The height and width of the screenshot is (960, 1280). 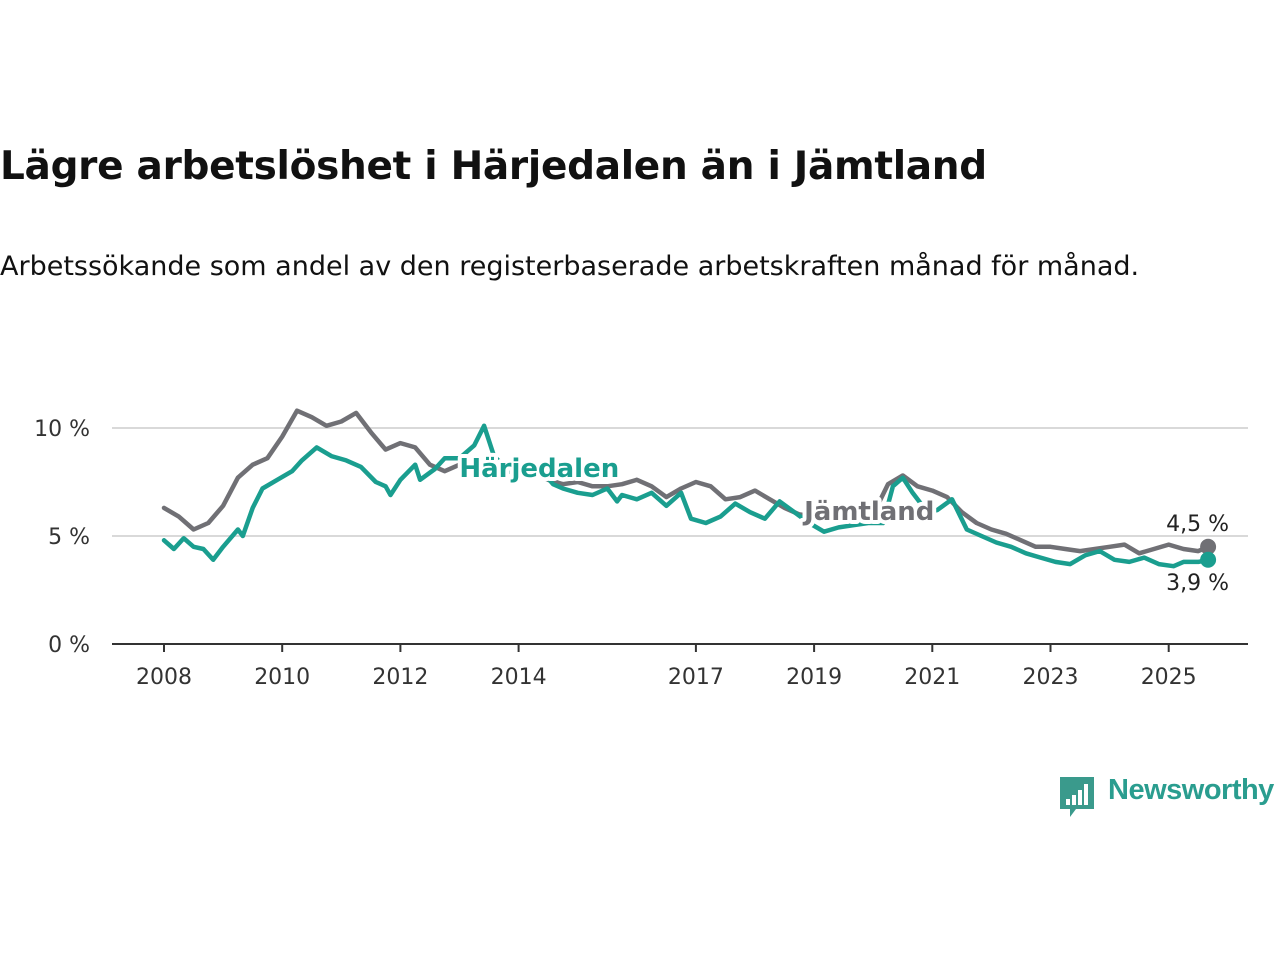 What do you see at coordinates (1197, 524) in the screenshot?
I see `end-value-label: 4,5 %` at bounding box center [1197, 524].